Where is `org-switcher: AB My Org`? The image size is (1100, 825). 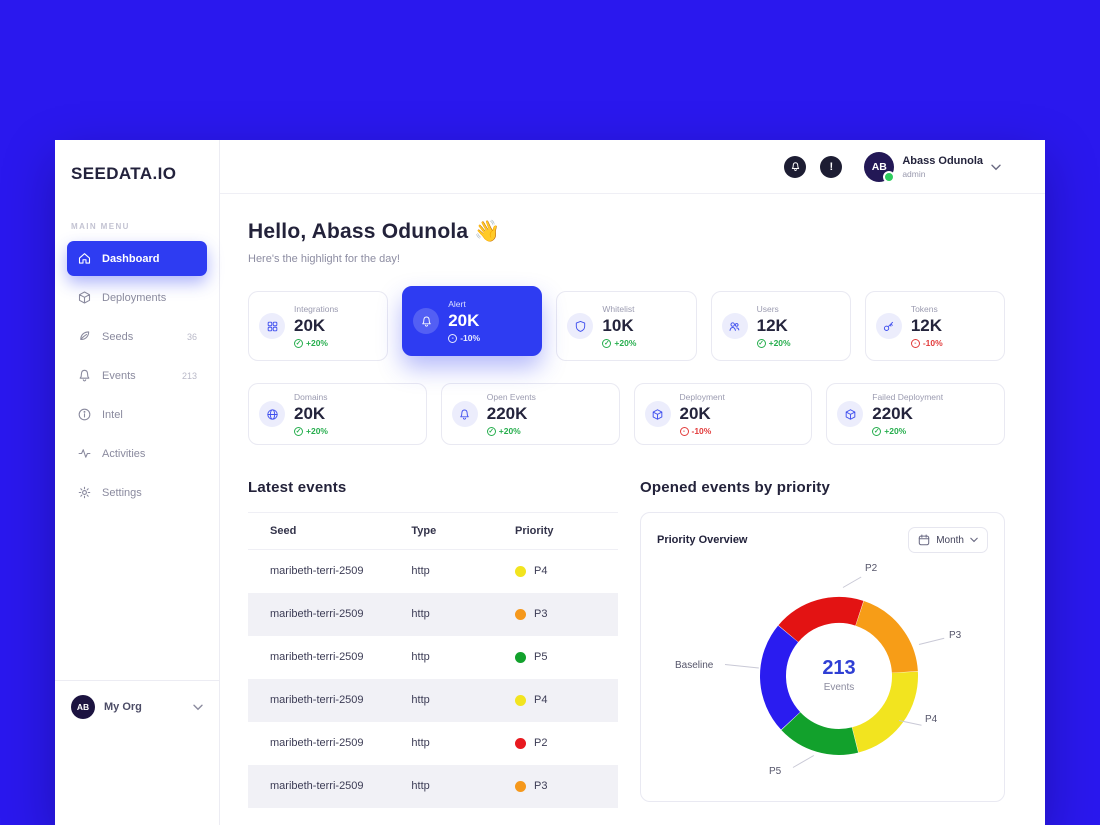 org-switcher: AB My Org is located at coordinates (137, 707).